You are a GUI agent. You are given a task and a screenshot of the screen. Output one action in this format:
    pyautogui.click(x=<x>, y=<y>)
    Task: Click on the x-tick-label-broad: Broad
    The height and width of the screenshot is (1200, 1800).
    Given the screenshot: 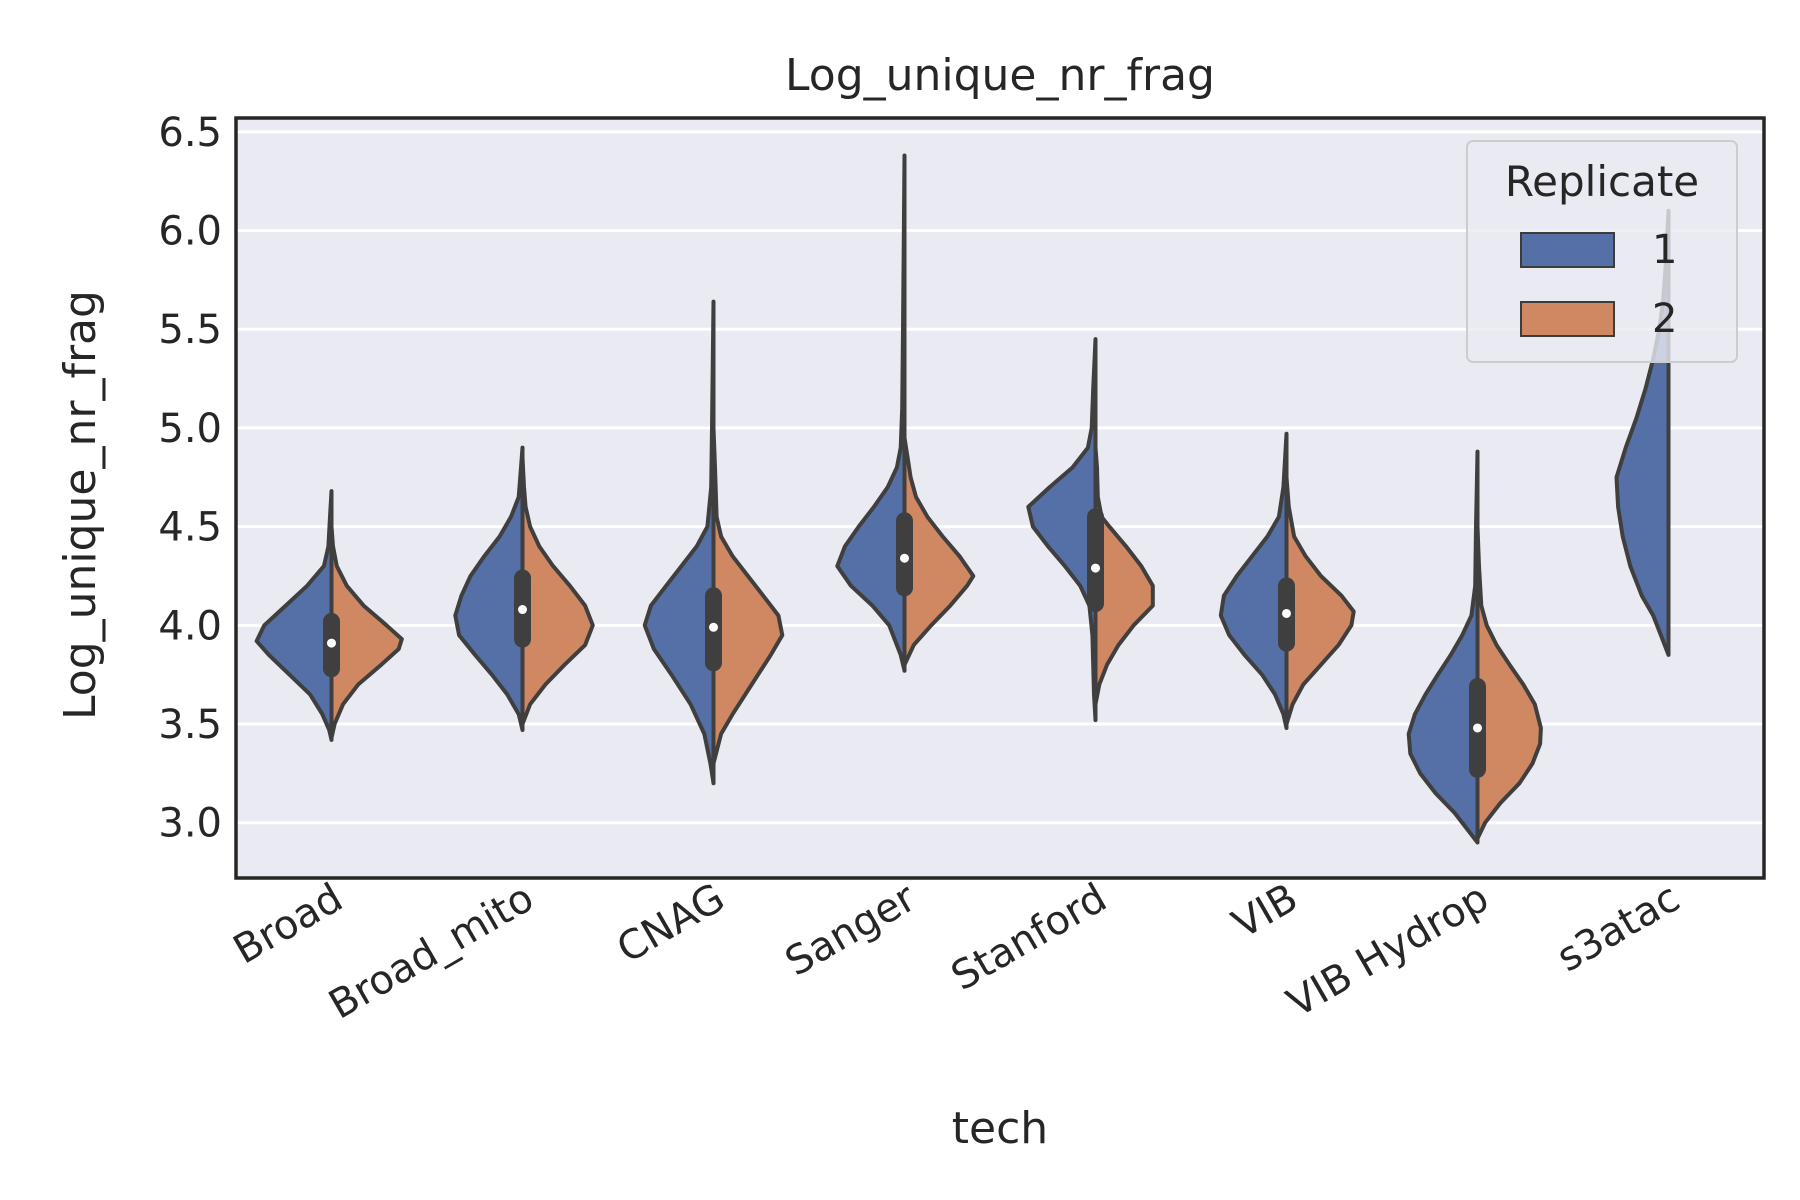 What is the action you would take?
    pyautogui.click(x=288, y=924)
    